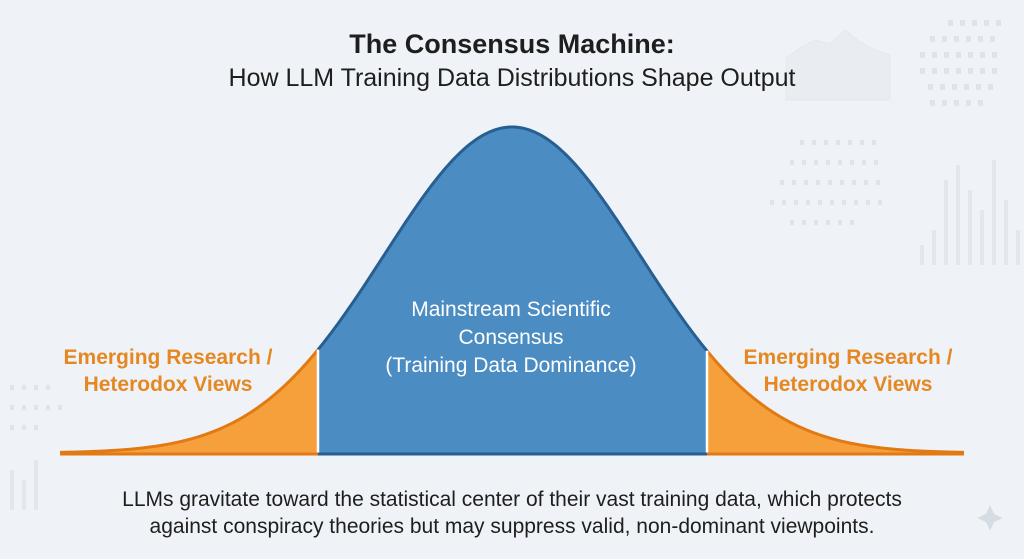  I want to click on right-tail-label-line-1: Emerging Research /, so click(848, 357).